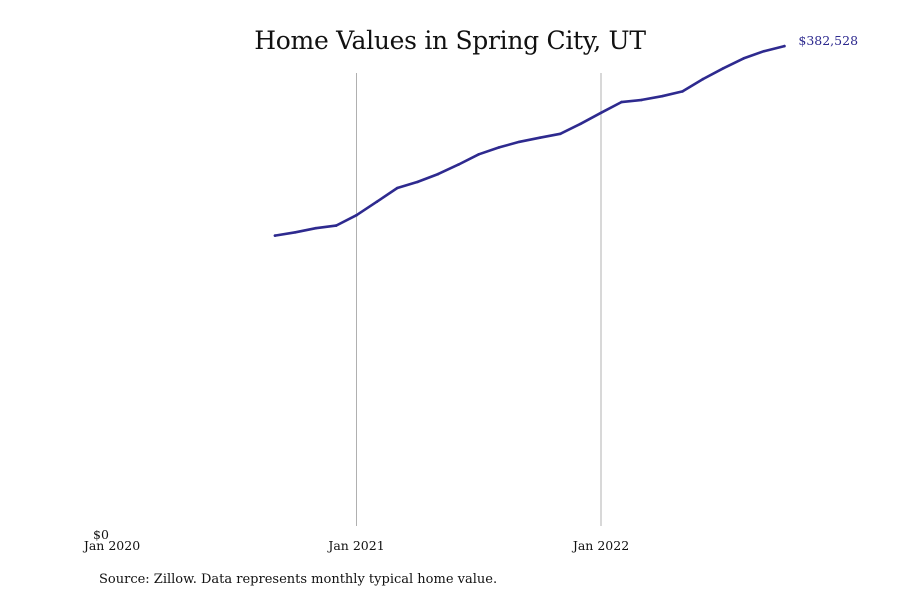 This screenshot has height=600, width=900. Describe the element at coordinates (828, 40) in the screenshot. I see `end-value-label: $382,528` at that location.